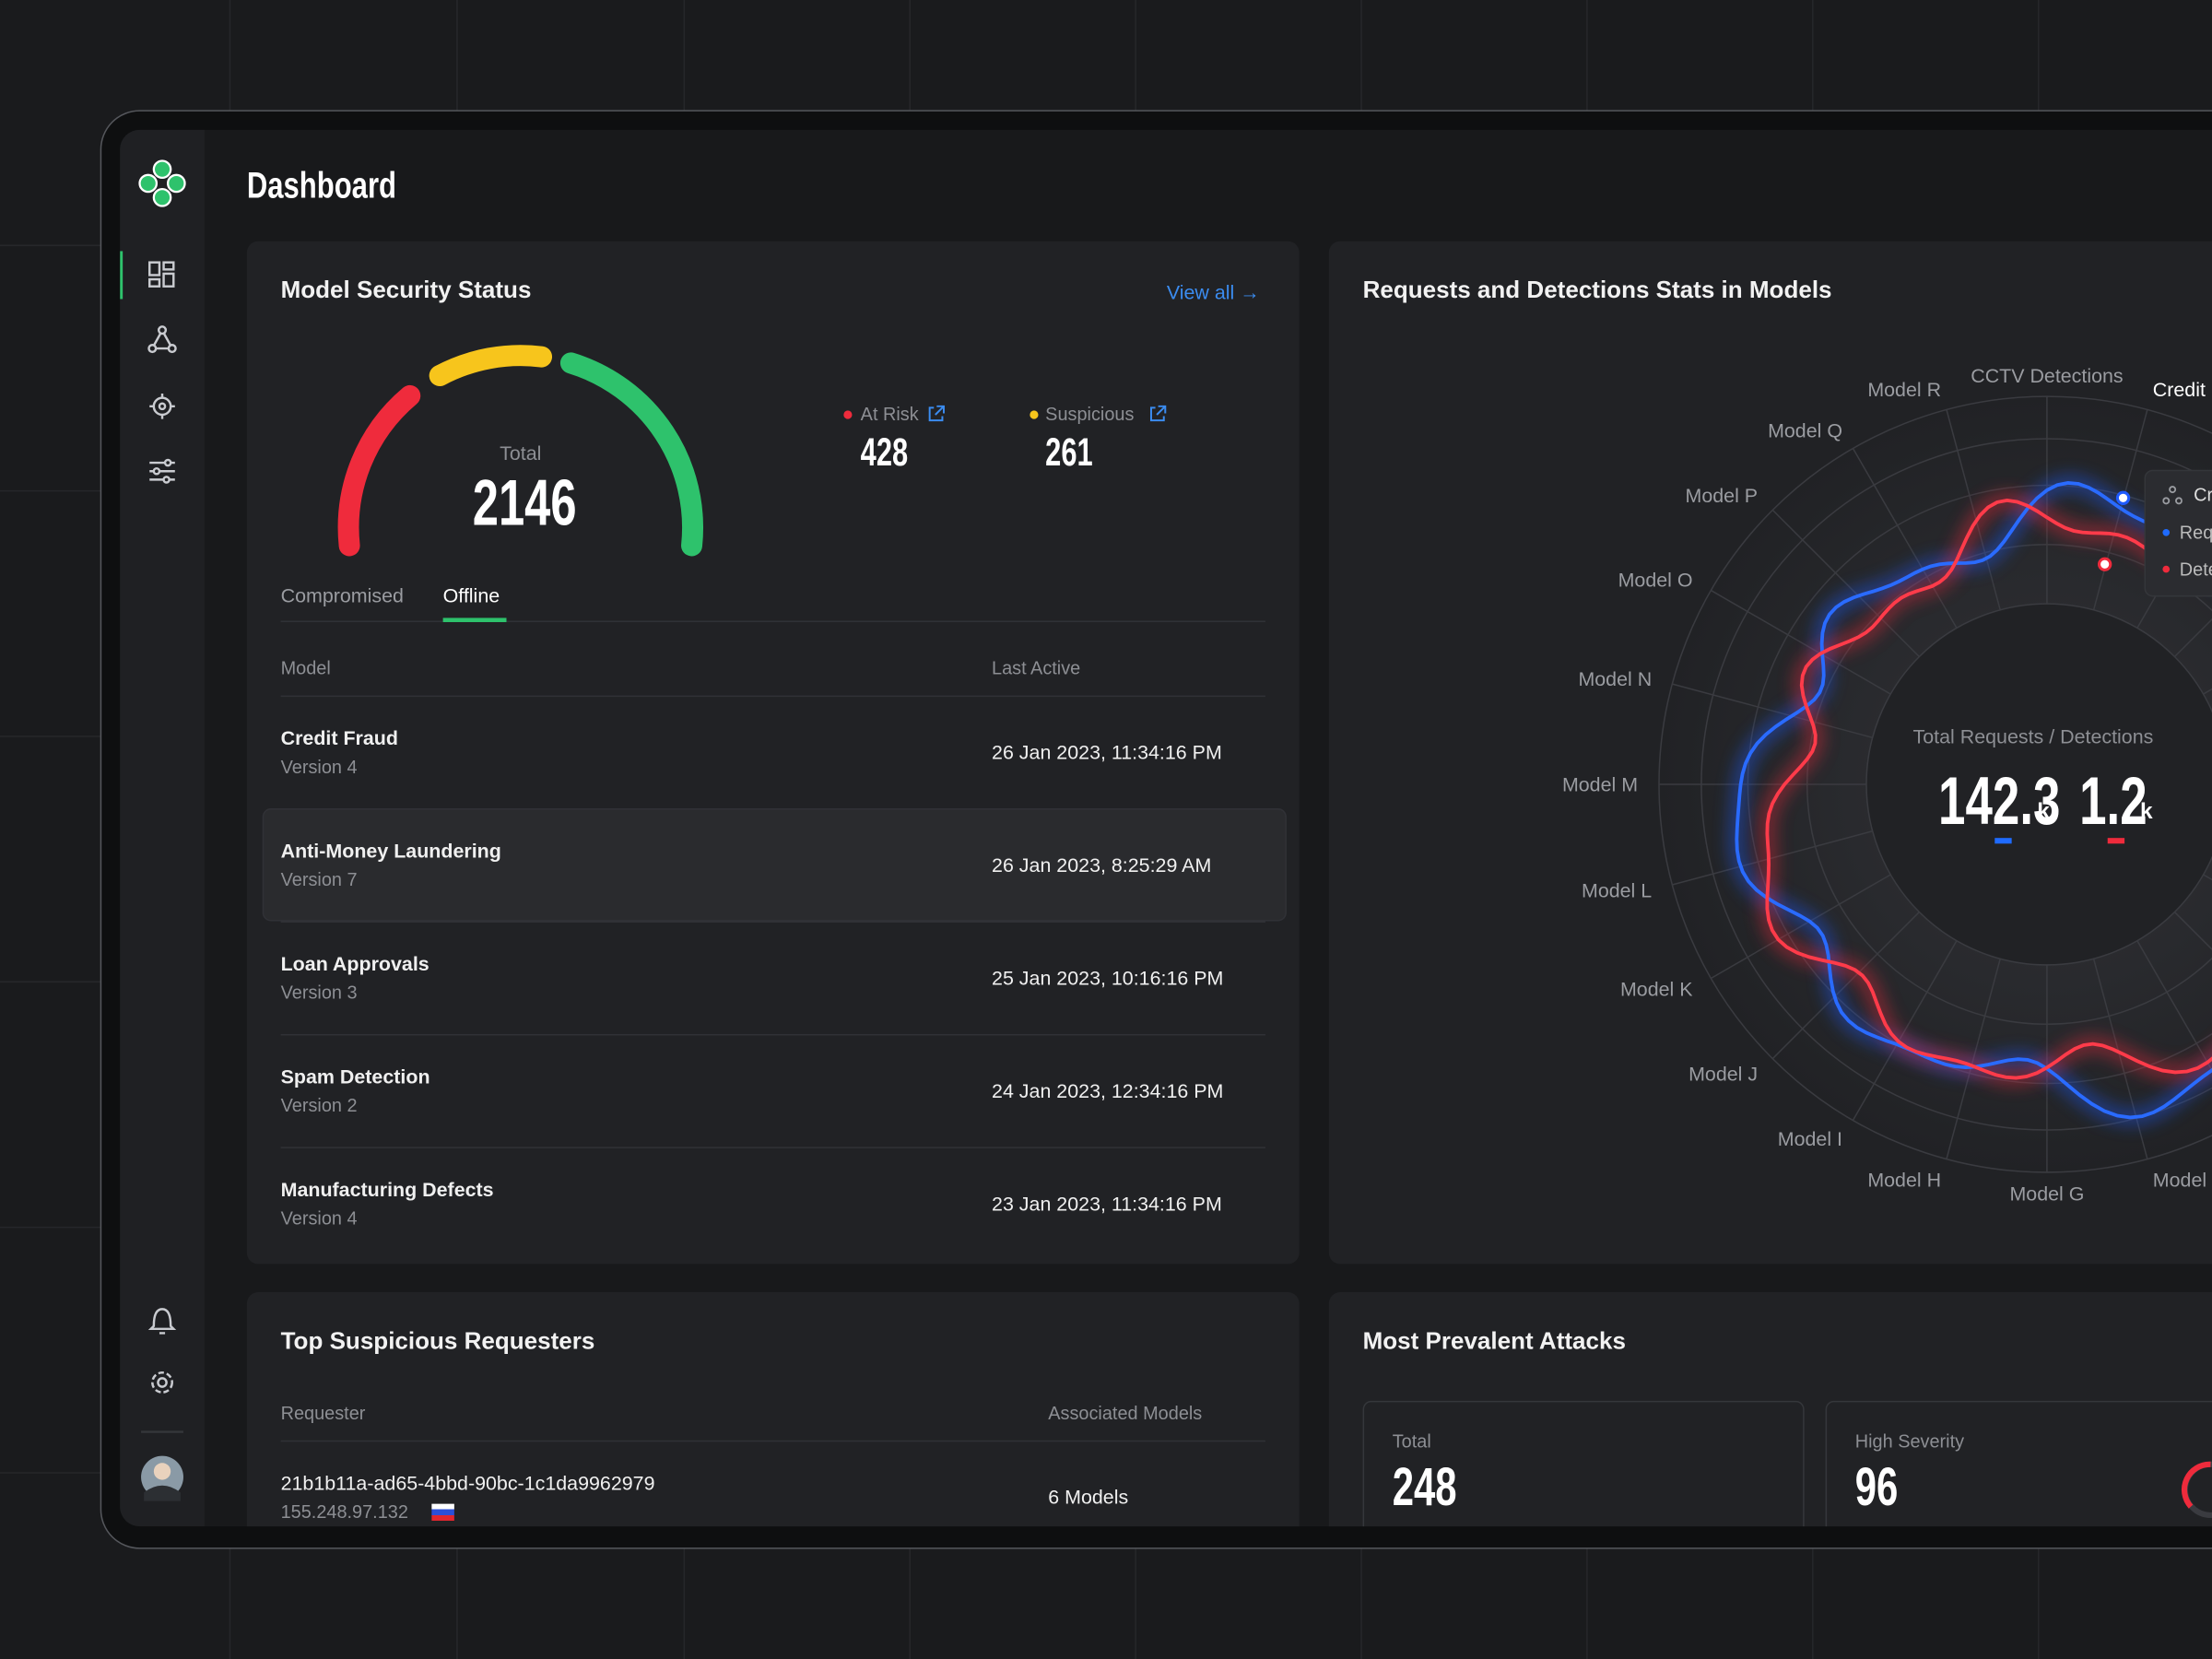 This screenshot has height=1659, width=2212. I want to click on axis-label: CCTV Detections, so click(2047, 376).